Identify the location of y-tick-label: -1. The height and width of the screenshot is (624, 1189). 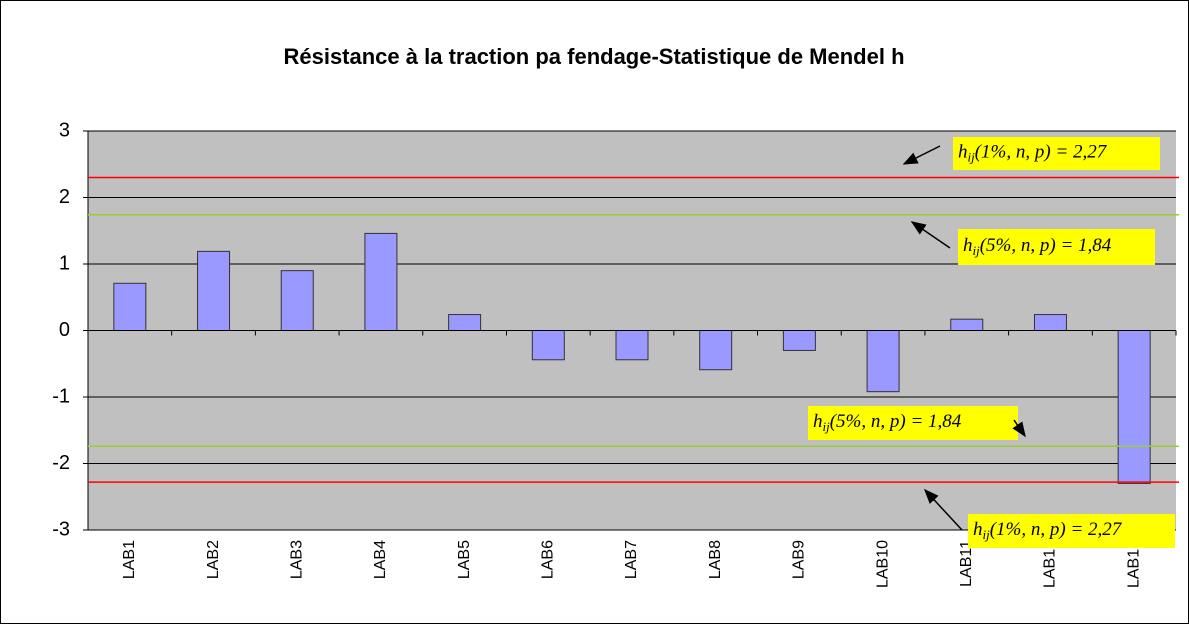
(61, 396).